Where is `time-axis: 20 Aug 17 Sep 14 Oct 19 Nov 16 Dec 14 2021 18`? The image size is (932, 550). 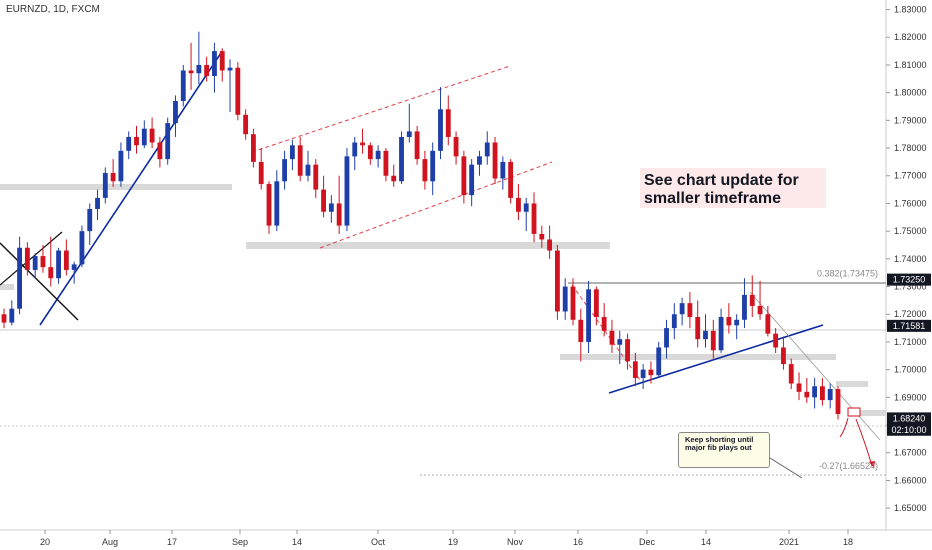 time-axis: 20 Aug 17 Sep 14 Oct 19 Nov 16 Dec 14 2021 18 is located at coordinates (446, 538).